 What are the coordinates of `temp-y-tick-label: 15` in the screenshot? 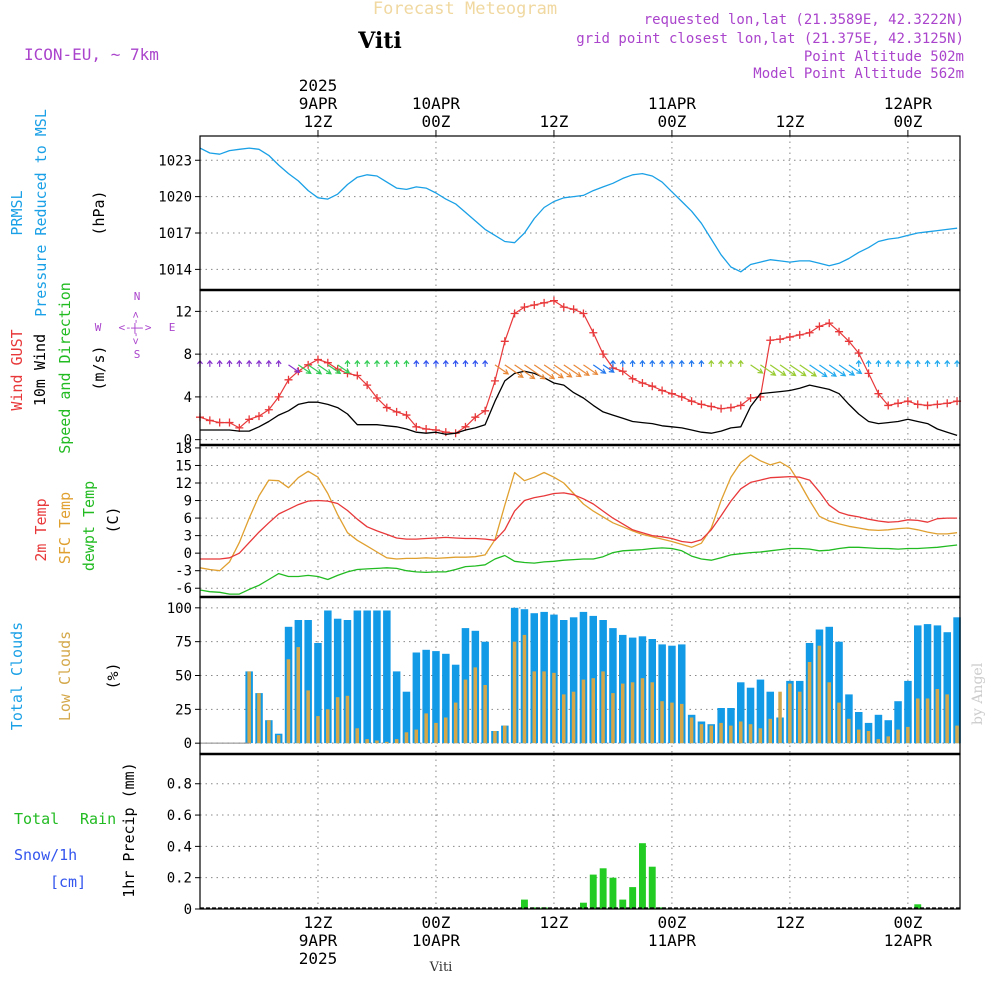 It's located at (183, 466).